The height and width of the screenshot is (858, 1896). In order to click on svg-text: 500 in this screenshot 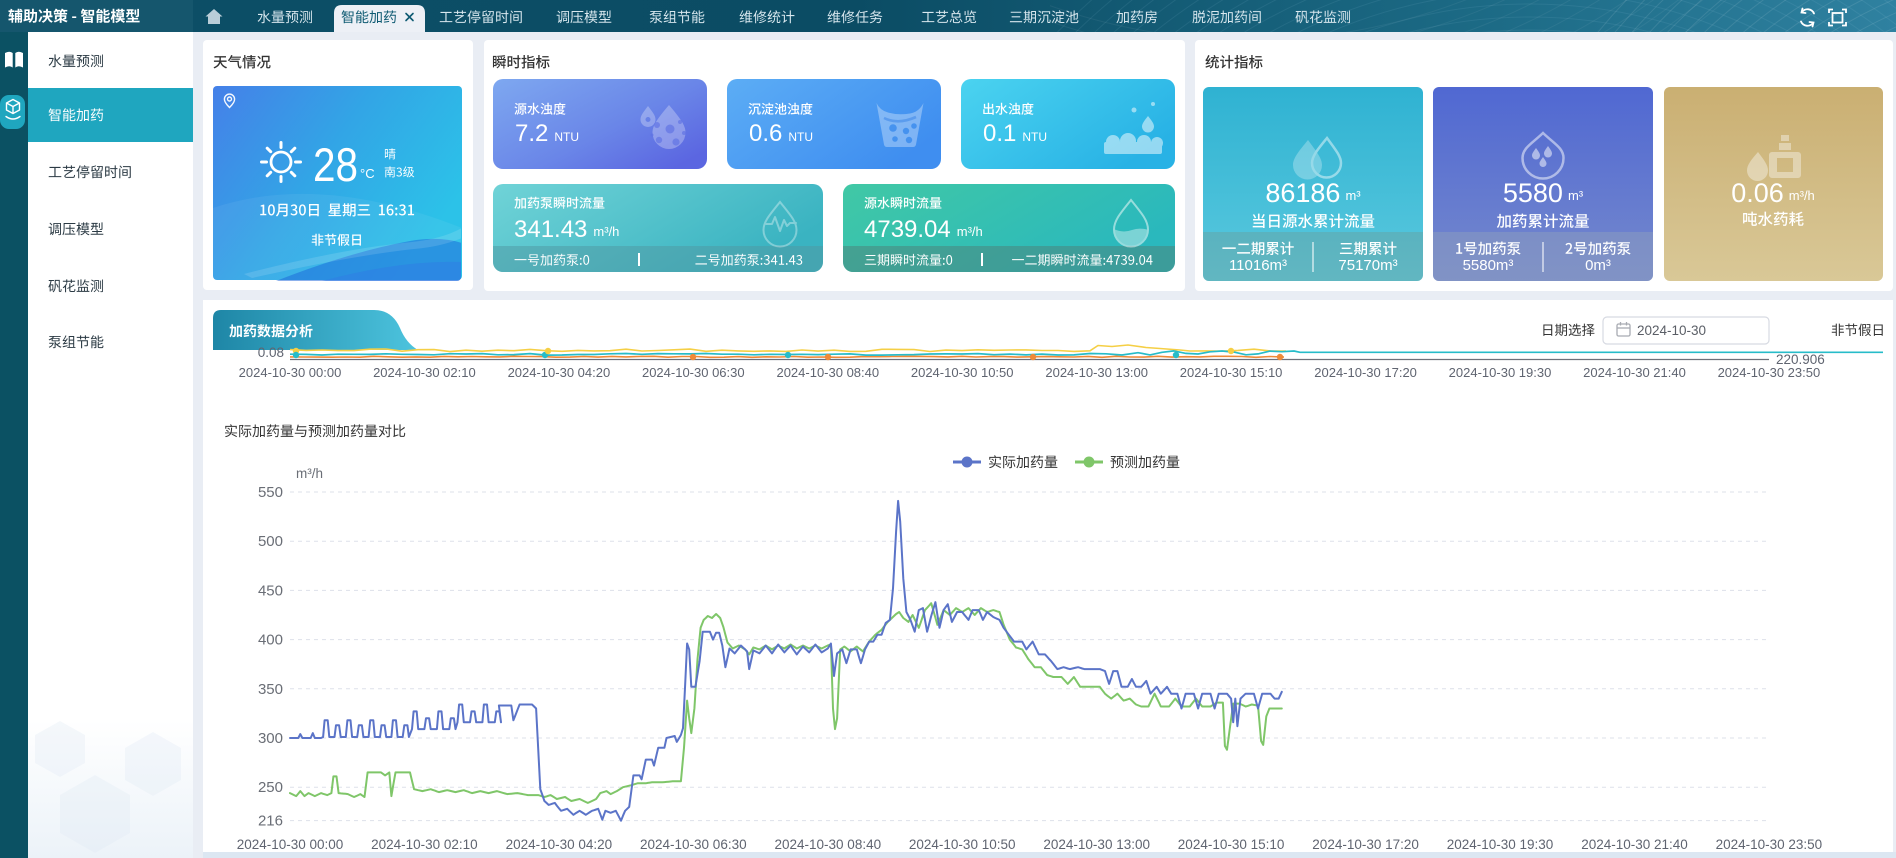, I will do `click(270, 541)`.